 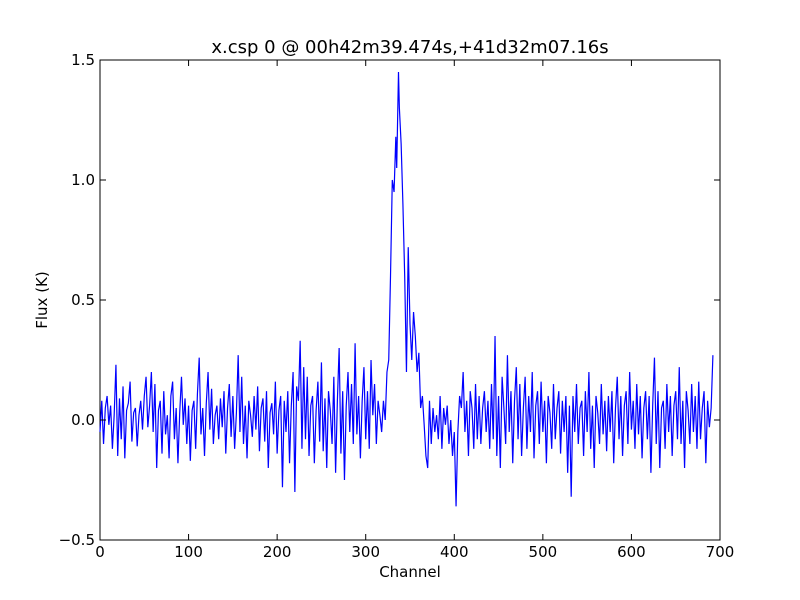 What do you see at coordinates (409, 47) in the screenshot?
I see `chart-title: x.csp 0 @ 00h42m39.474s,+41d32m07.16s` at bounding box center [409, 47].